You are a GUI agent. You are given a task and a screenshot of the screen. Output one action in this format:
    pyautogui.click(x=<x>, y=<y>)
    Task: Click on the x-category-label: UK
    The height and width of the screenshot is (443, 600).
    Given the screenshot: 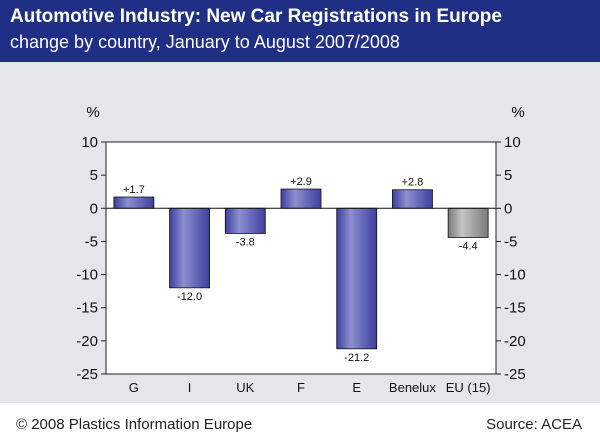 What is the action you would take?
    pyautogui.click(x=245, y=387)
    